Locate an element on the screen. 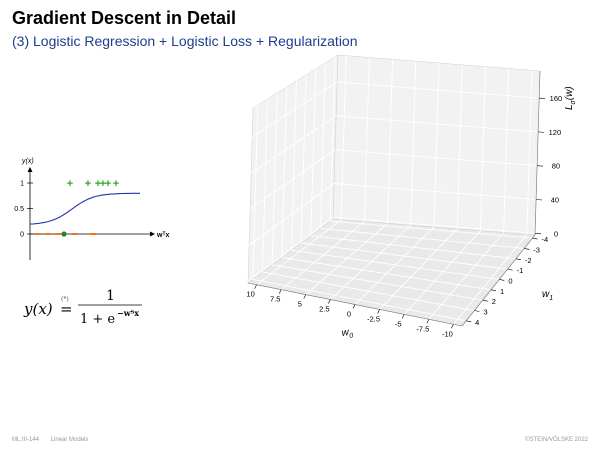 The image size is (600, 450). w1-tick-label: 3 is located at coordinates (485, 311).